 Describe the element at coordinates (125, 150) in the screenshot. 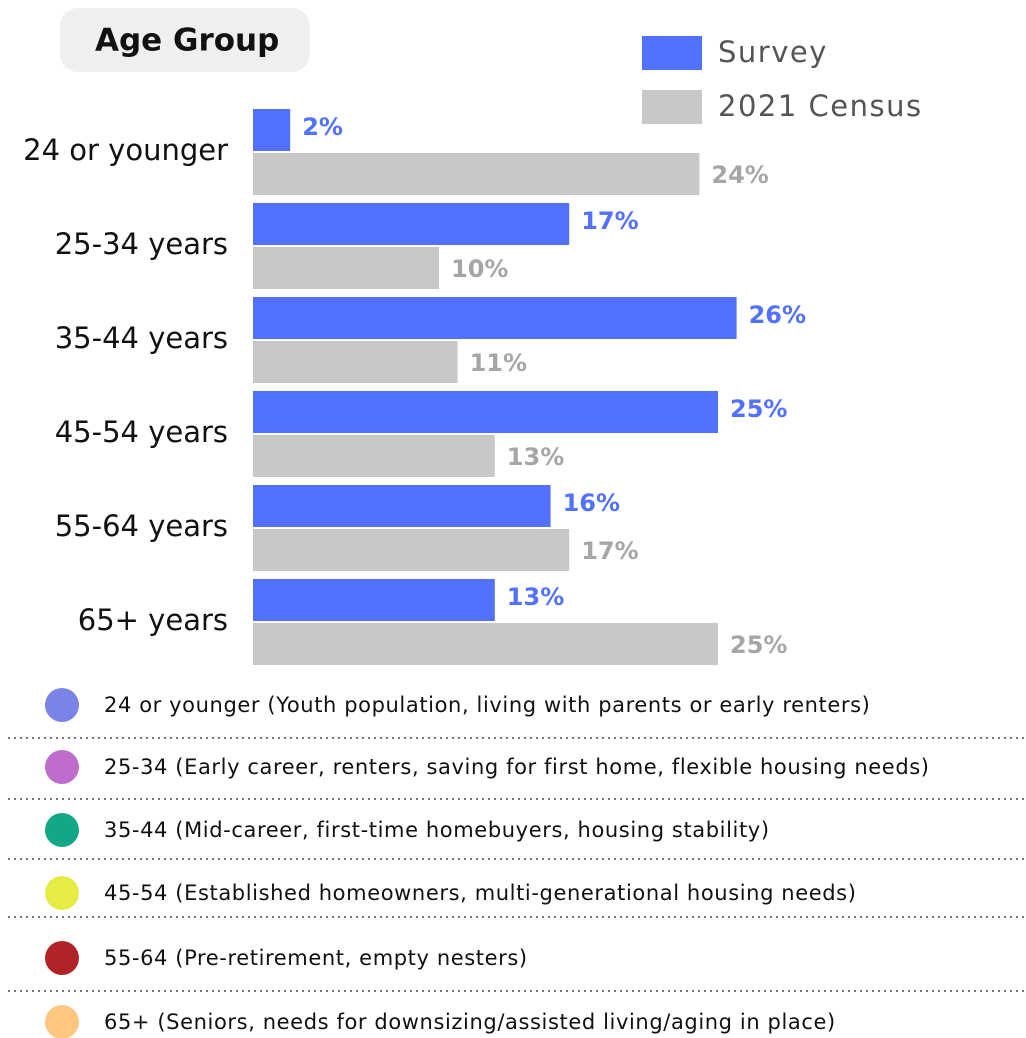

I see `category-label: 24 or younger` at that location.